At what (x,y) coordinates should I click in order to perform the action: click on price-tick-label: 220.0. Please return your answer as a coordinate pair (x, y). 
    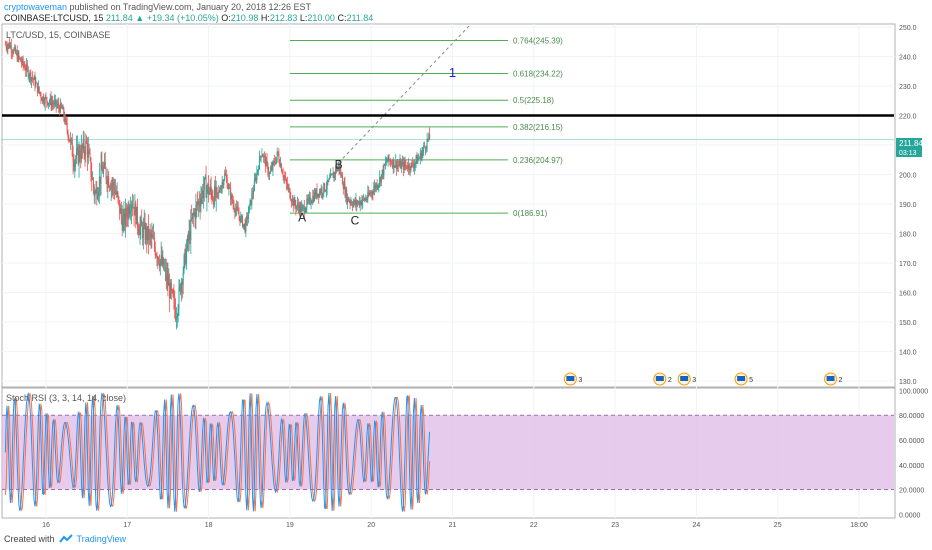
    Looking at the image, I should click on (908, 116).